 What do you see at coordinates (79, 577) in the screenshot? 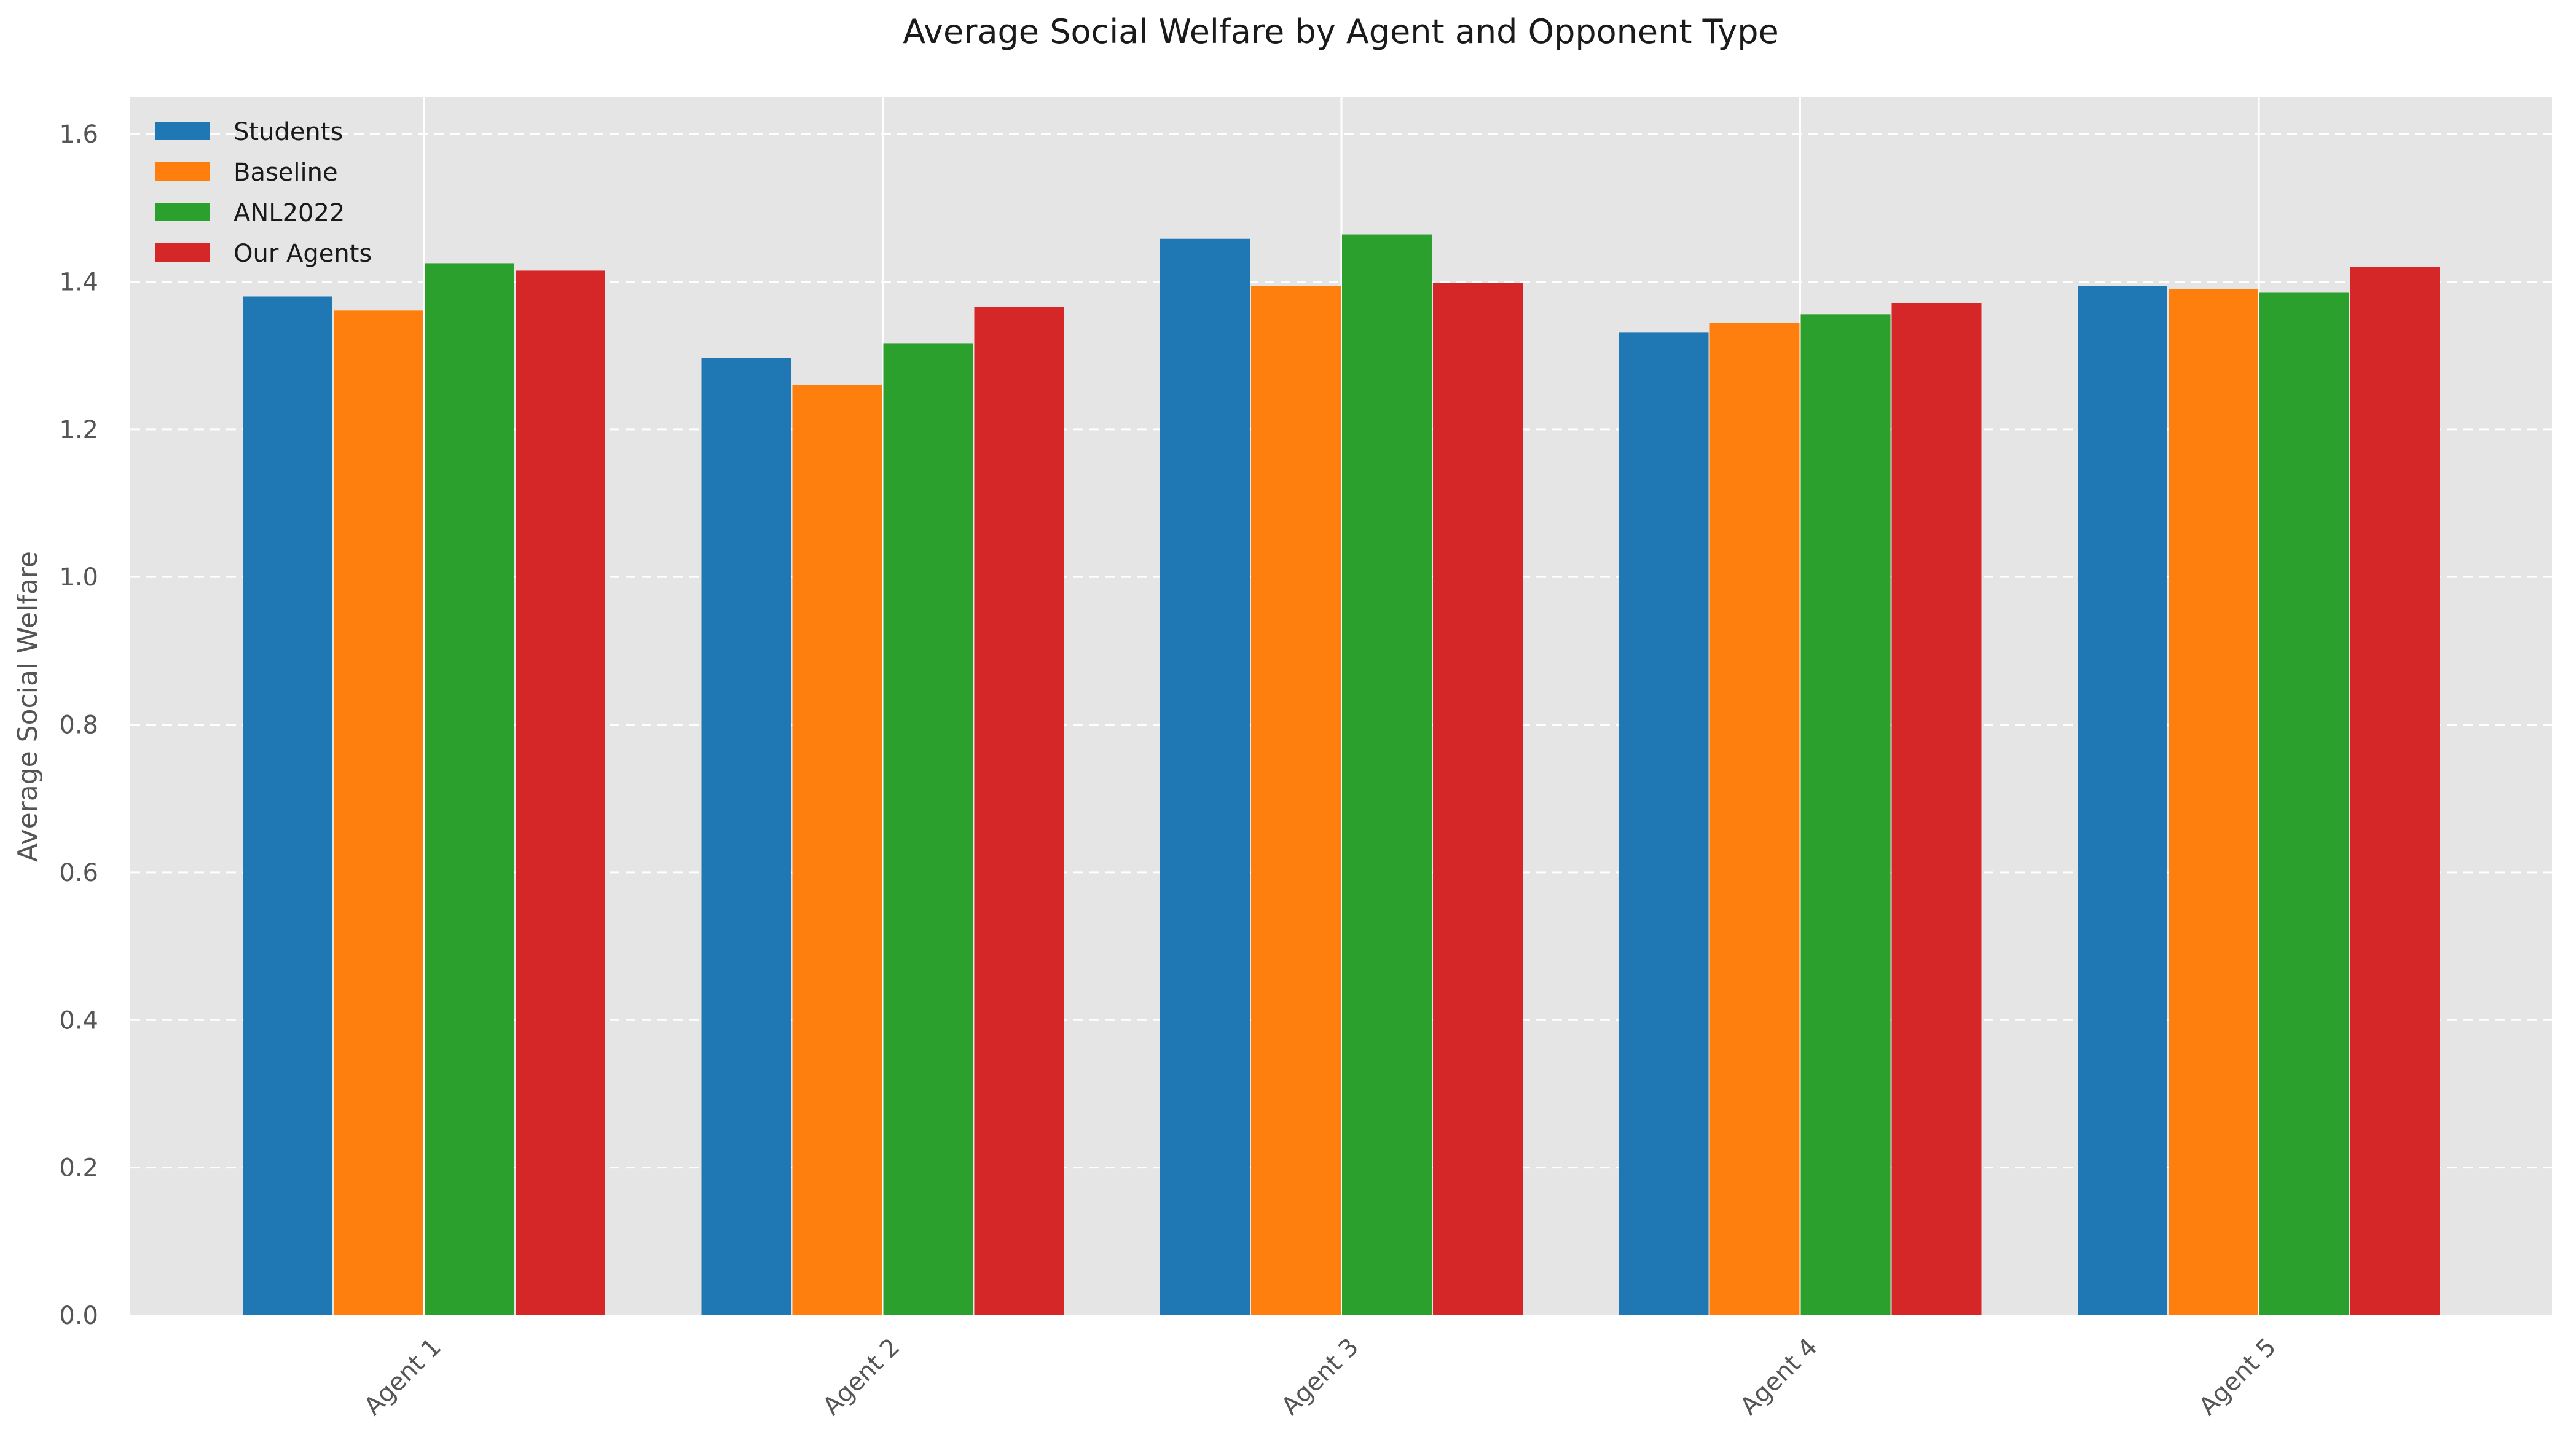
I see `y-tick-label: 1.0` at bounding box center [79, 577].